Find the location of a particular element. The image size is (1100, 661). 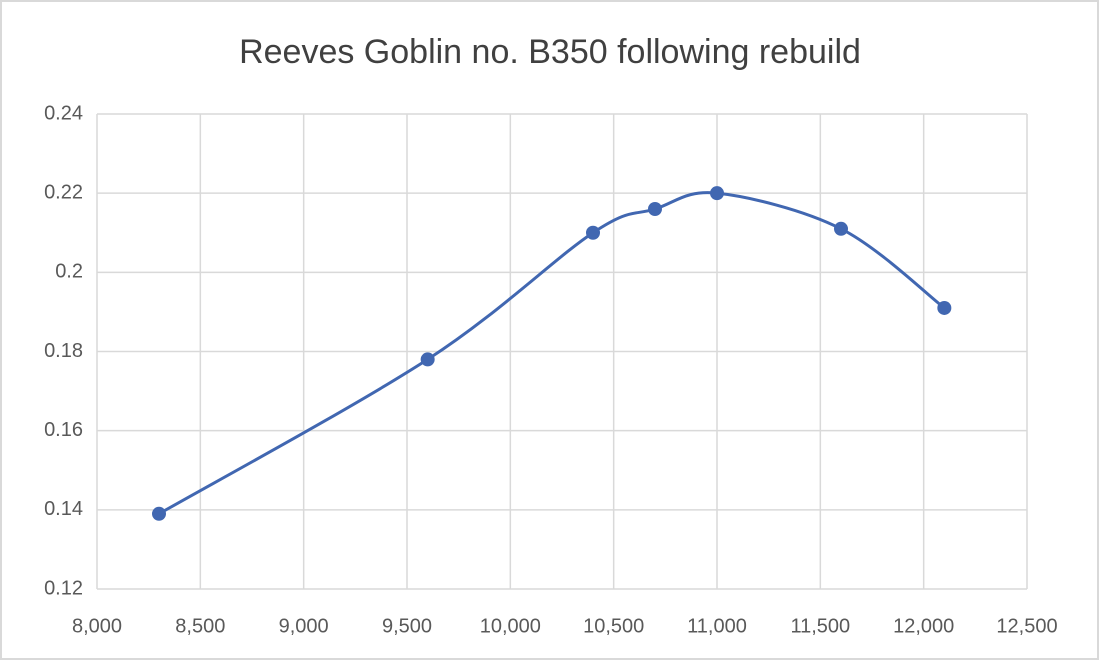

y-tick-label: 0.12 is located at coordinates (63, 588).